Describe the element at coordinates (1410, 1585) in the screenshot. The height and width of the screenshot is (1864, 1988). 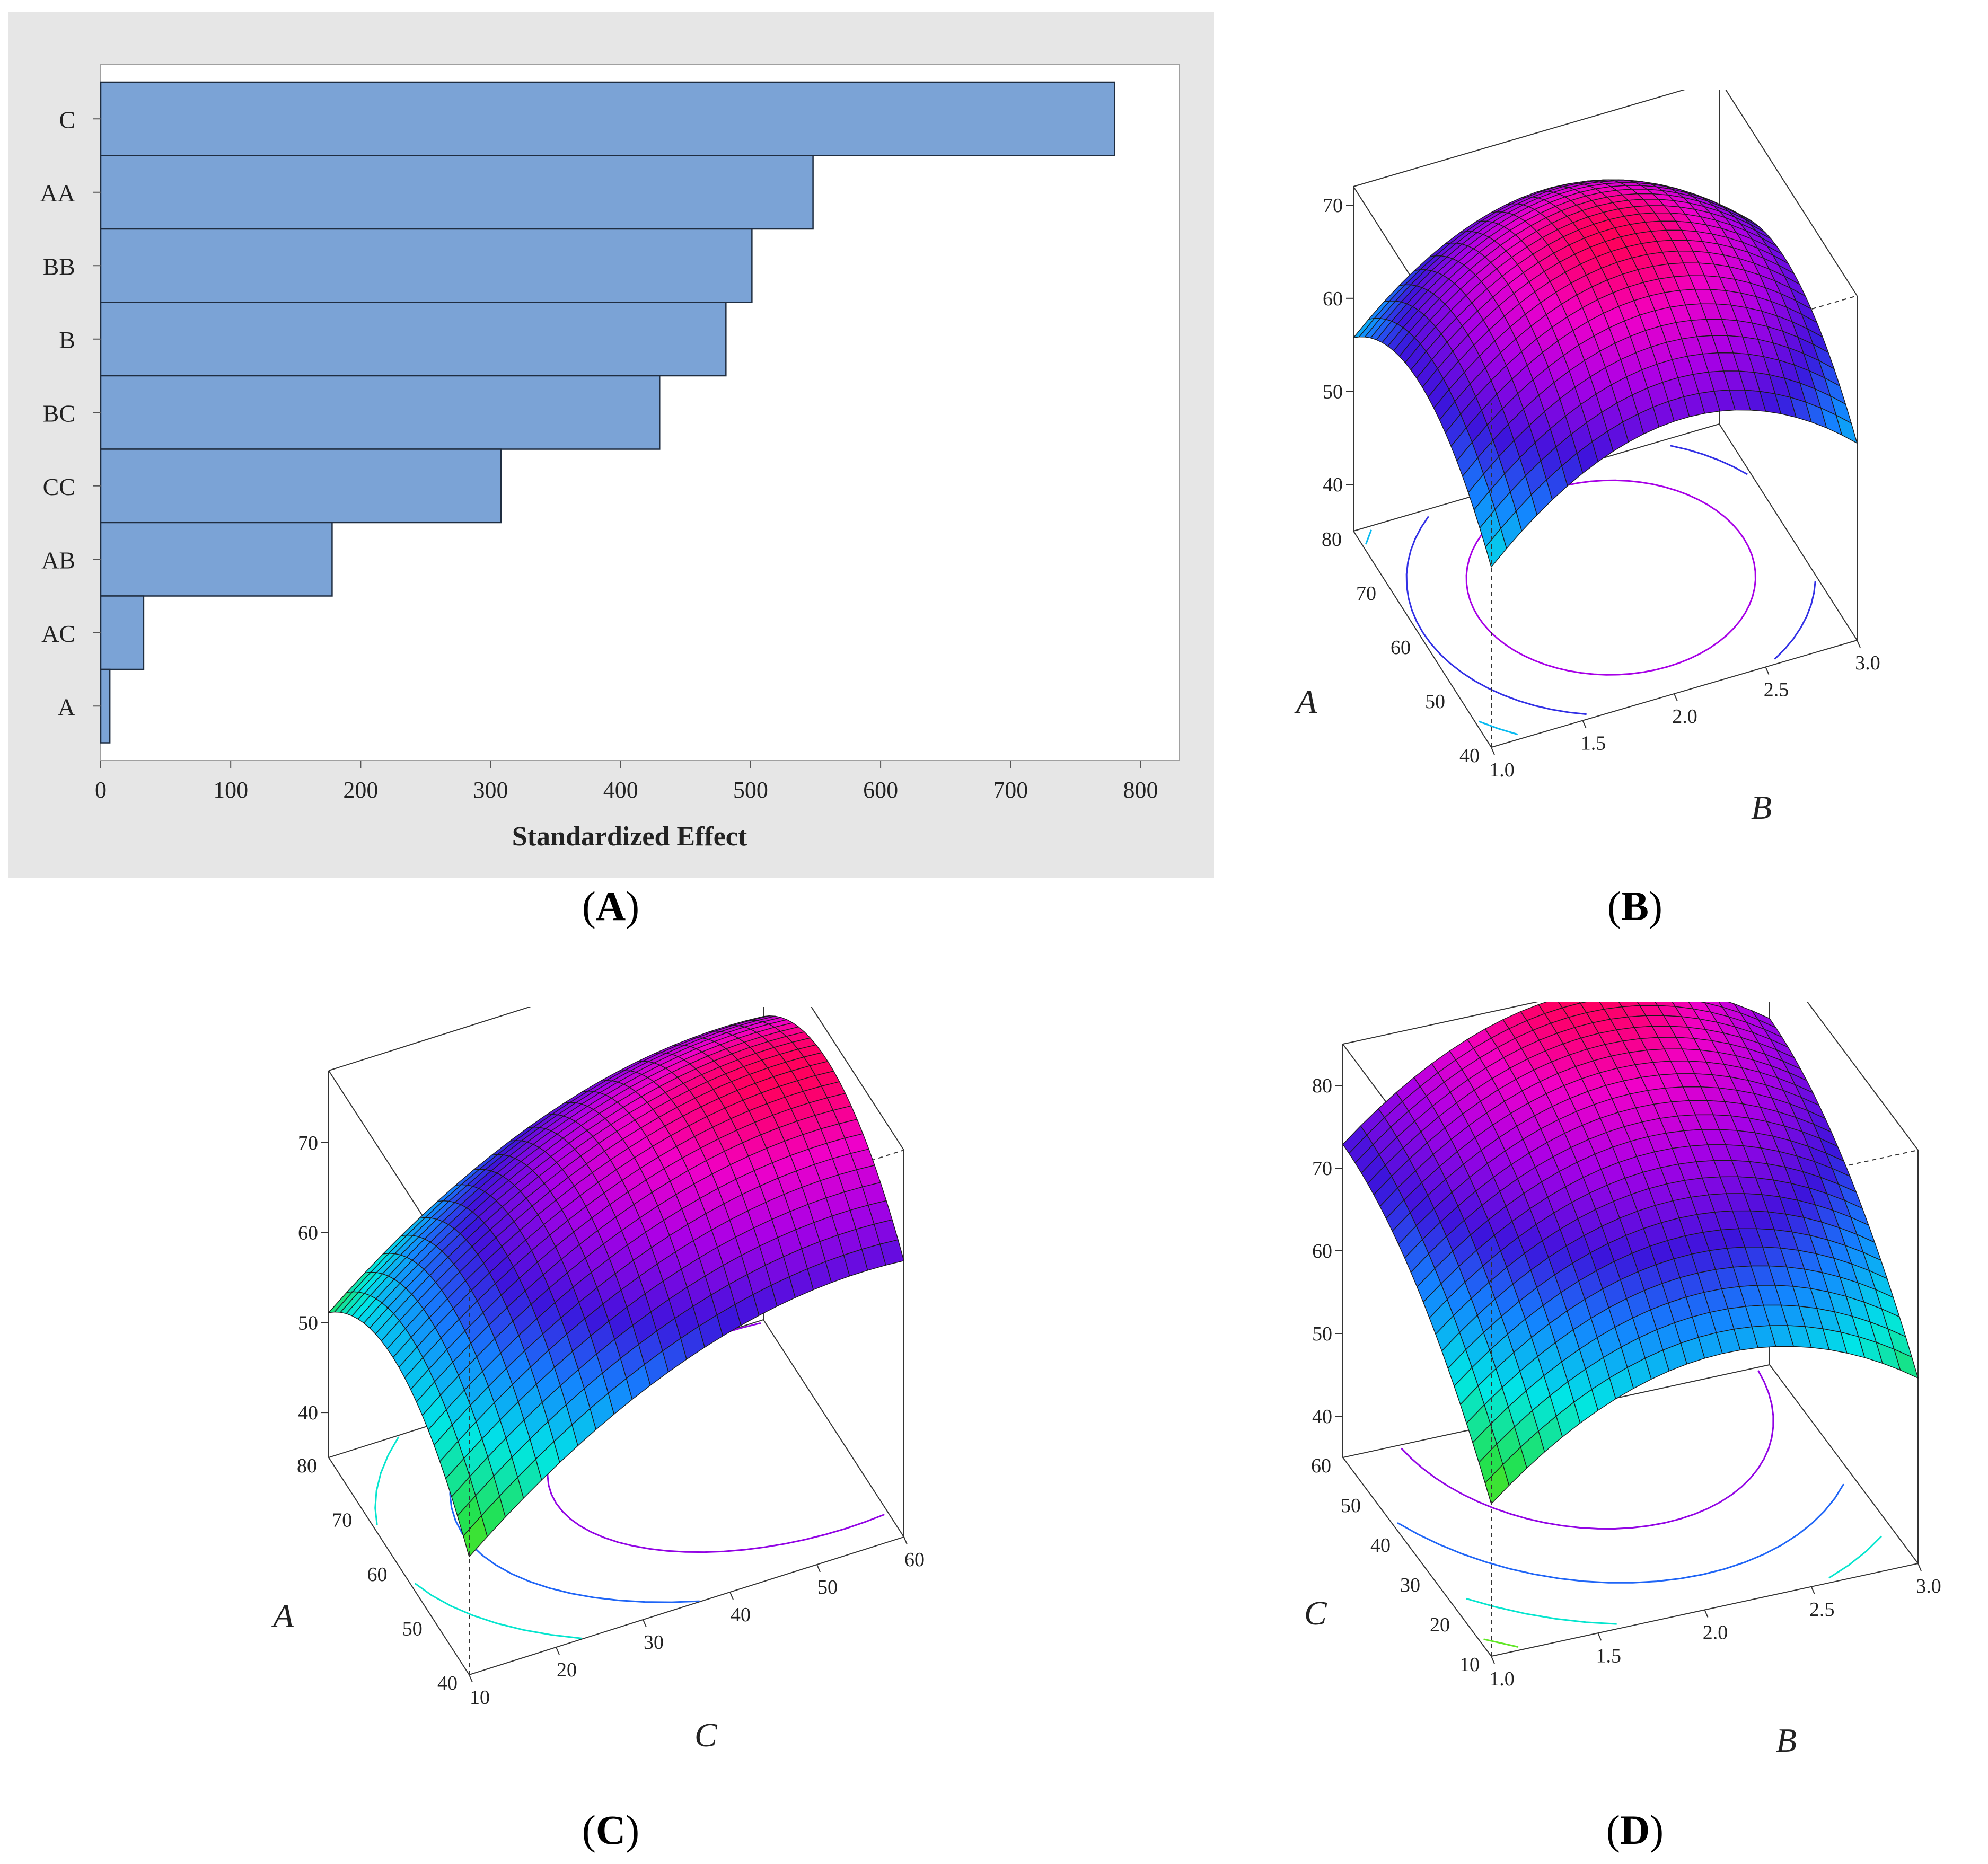
I see `y-tick-label: 30` at that location.